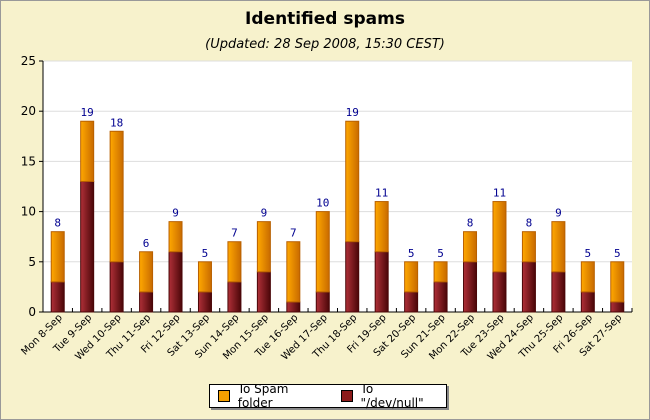  Describe the element at coordinates (28, 61) in the screenshot. I see `y-tick-label: 25` at that location.